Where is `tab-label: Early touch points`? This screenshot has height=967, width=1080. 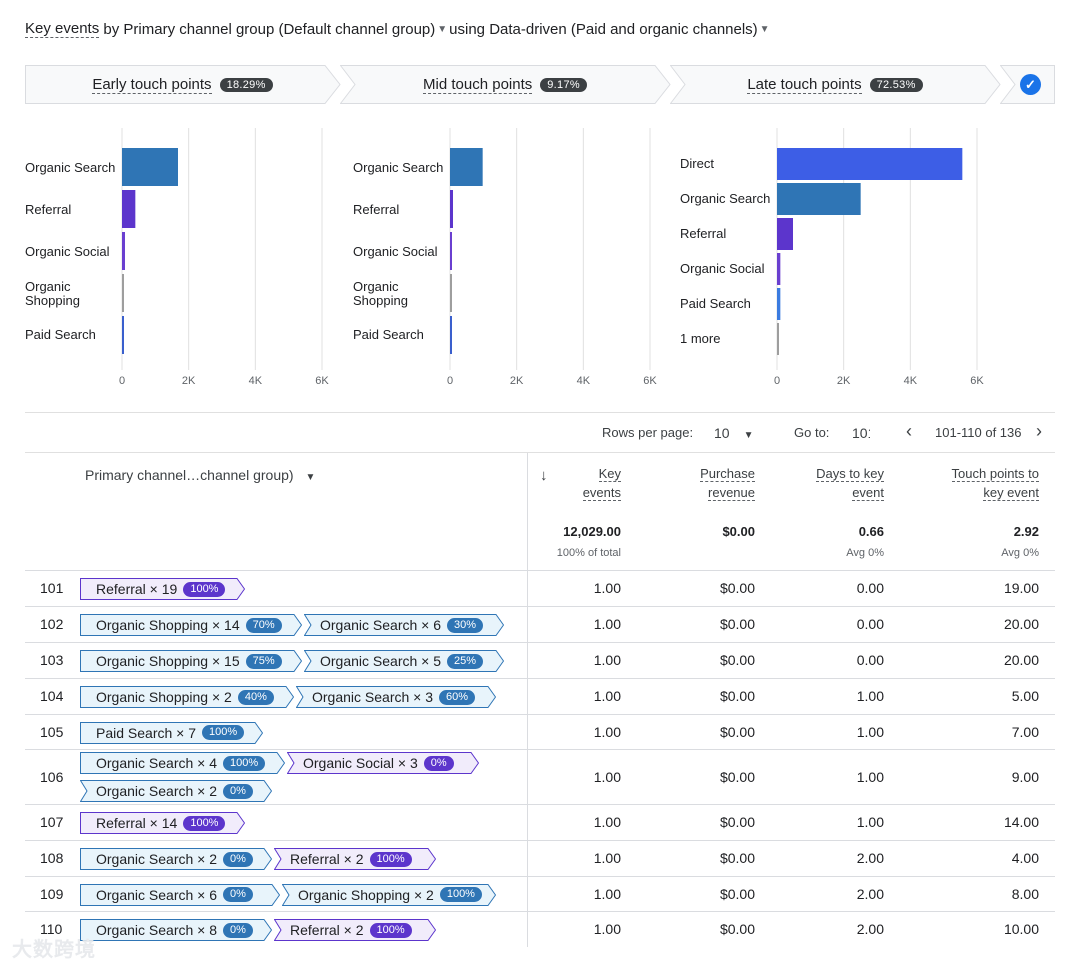
tab-label: Early touch points is located at coordinates (152, 84).